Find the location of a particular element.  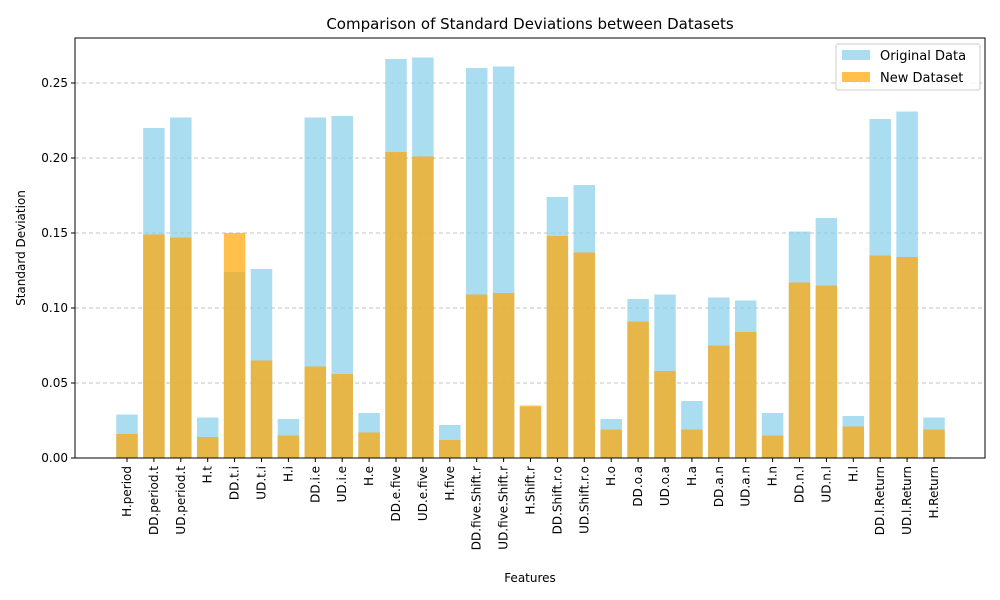

legend-label-original: Original Data is located at coordinates (923, 56).